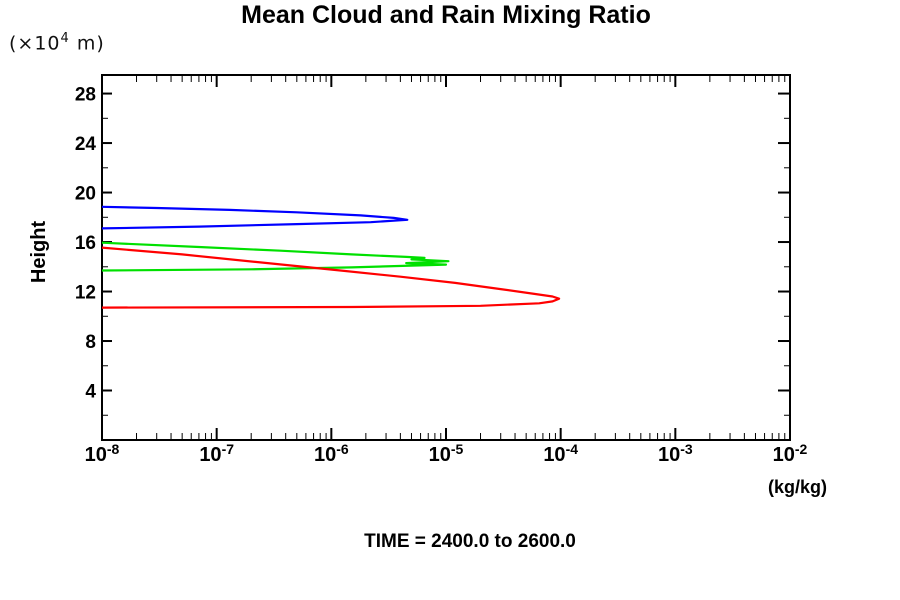  What do you see at coordinates (255, 217) in the screenshot?
I see `series-blue-line` at bounding box center [255, 217].